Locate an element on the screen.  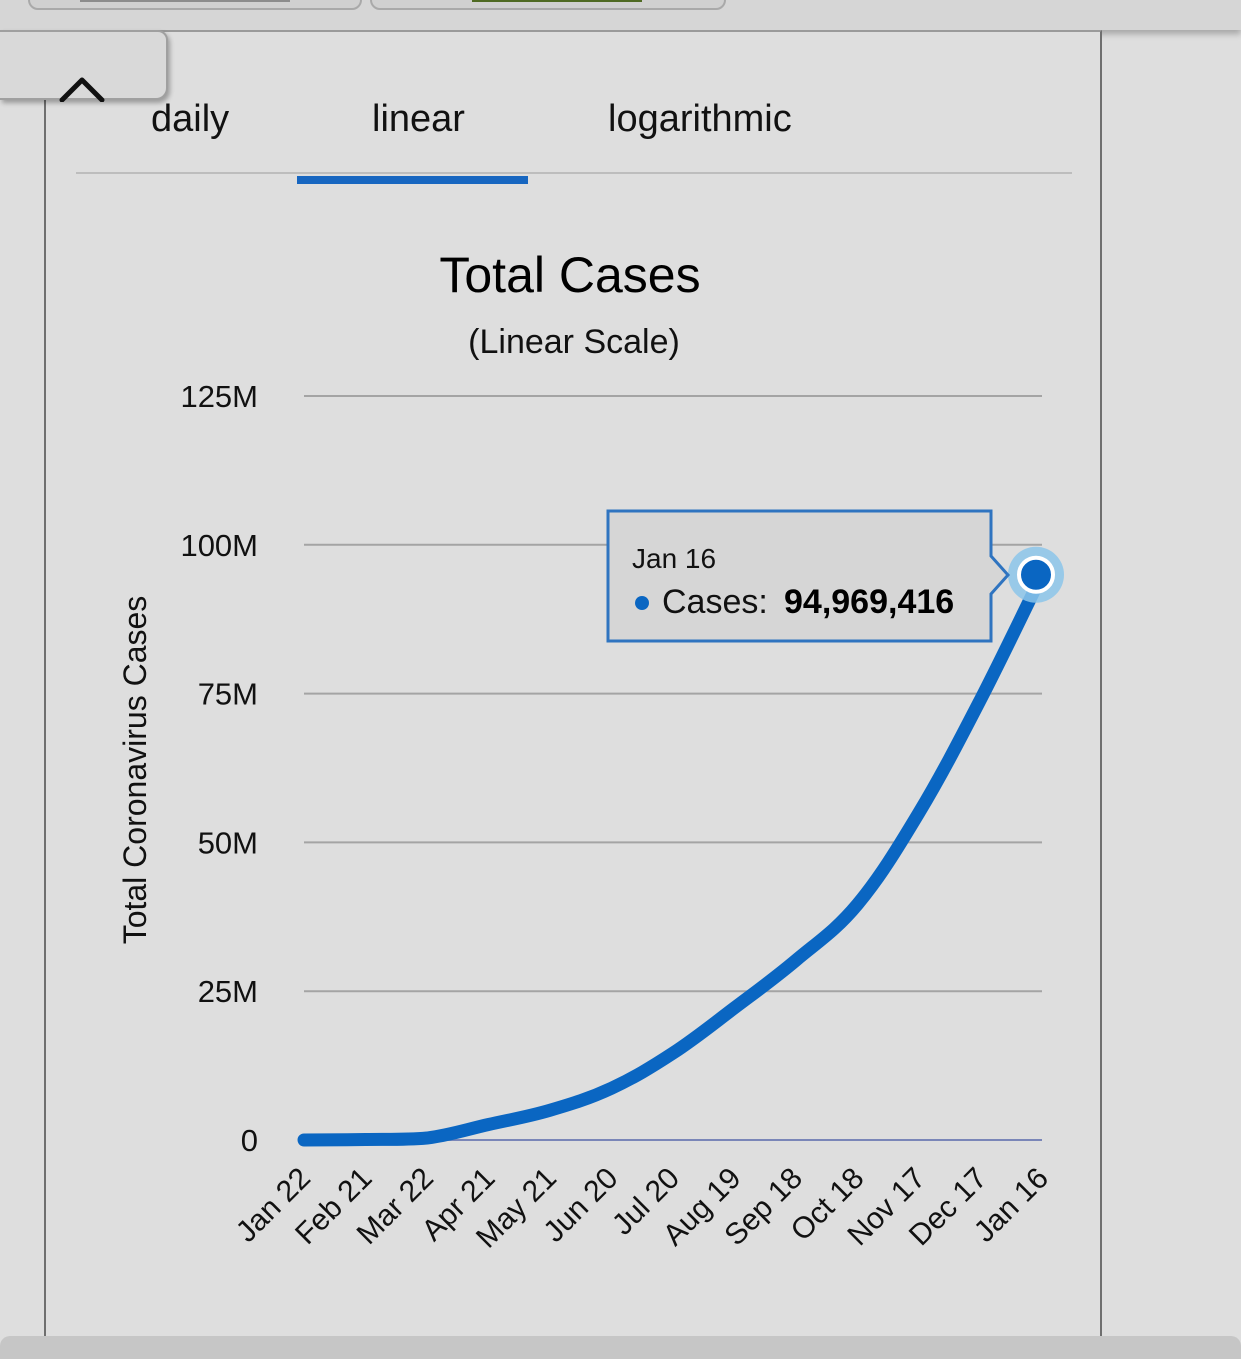
tooltip: Jan 16 Cases: 94,969,416 is located at coordinates (808, 576).